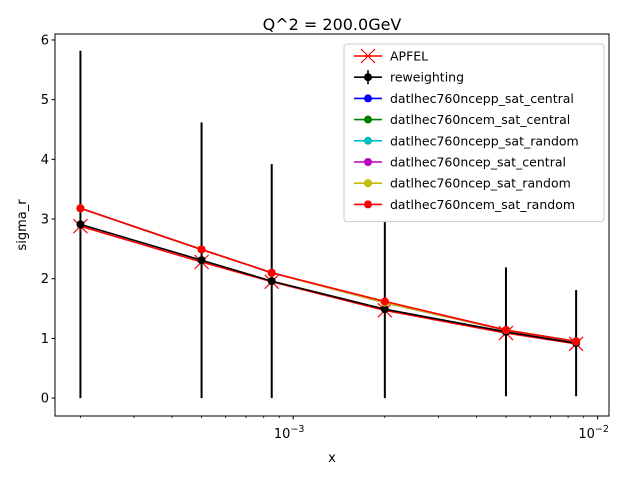 The height and width of the screenshot is (480, 640). I want to click on y-tick-label: 2, so click(45, 279).